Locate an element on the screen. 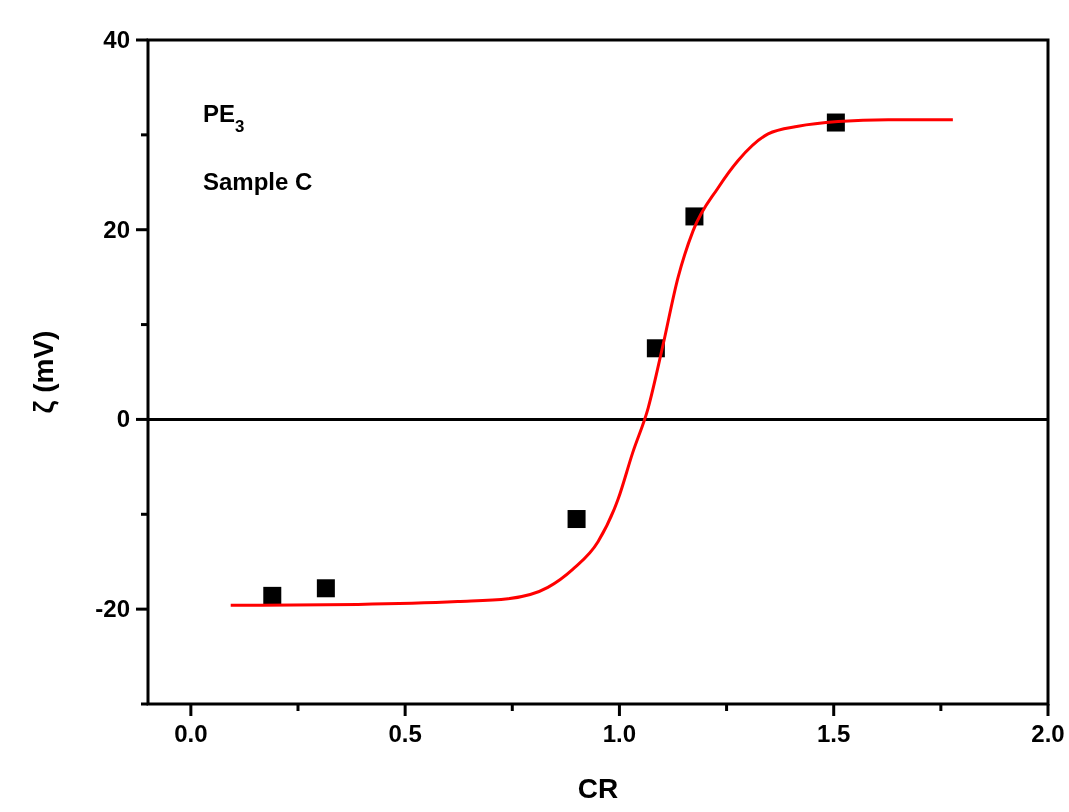 The image size is (1069, 812). x-tick-label: 1.0 is located at coordinates (619, 733).